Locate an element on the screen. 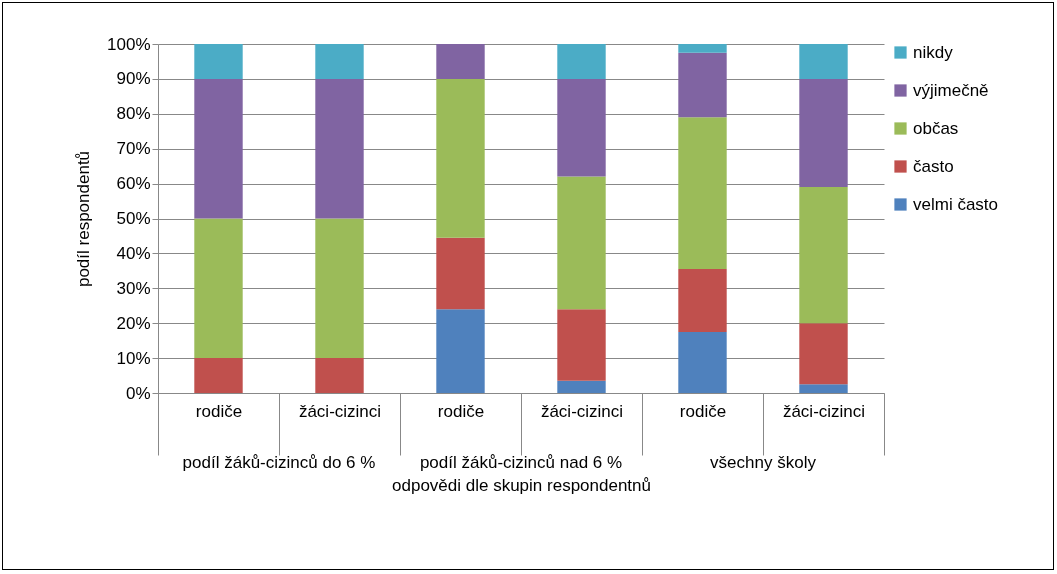  legend-label: velmi často is located at coordinates (956, 204).